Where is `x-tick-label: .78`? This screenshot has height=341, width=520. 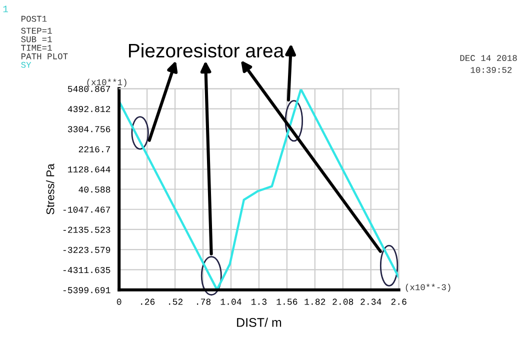
x-tick-label: .78 is located at coordinates (204, 301).